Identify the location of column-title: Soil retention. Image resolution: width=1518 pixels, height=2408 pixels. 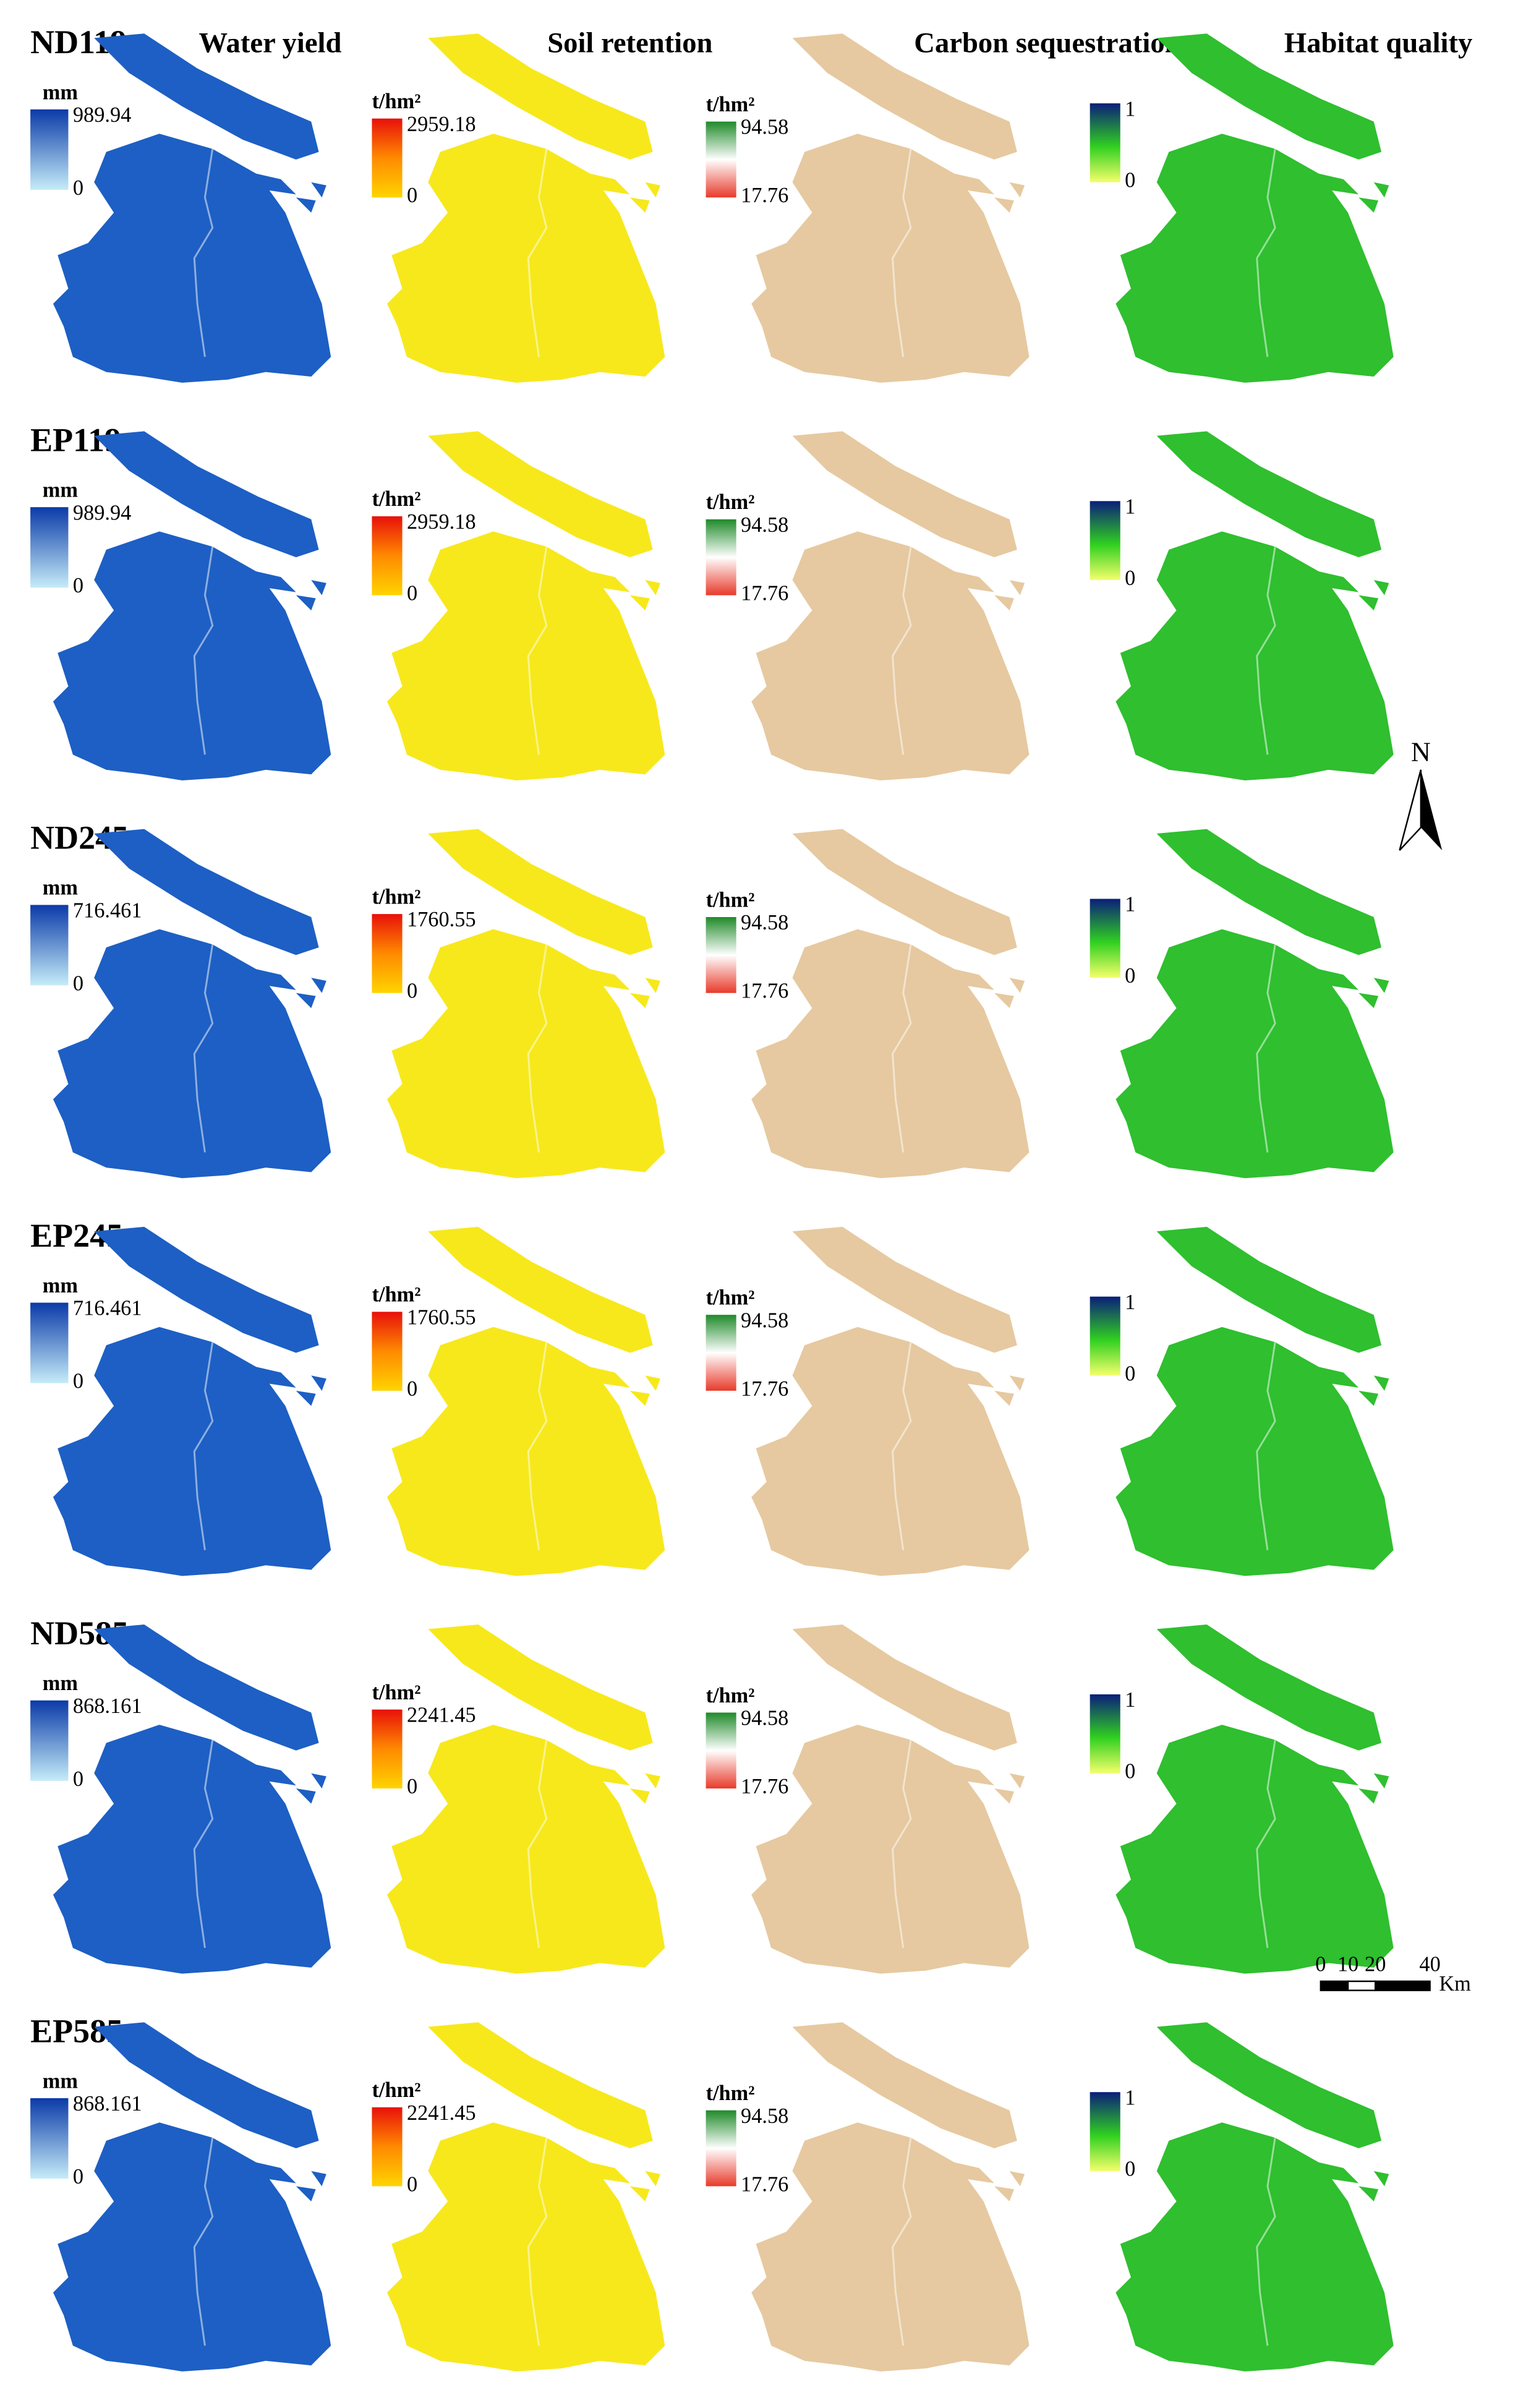
(629, 43).